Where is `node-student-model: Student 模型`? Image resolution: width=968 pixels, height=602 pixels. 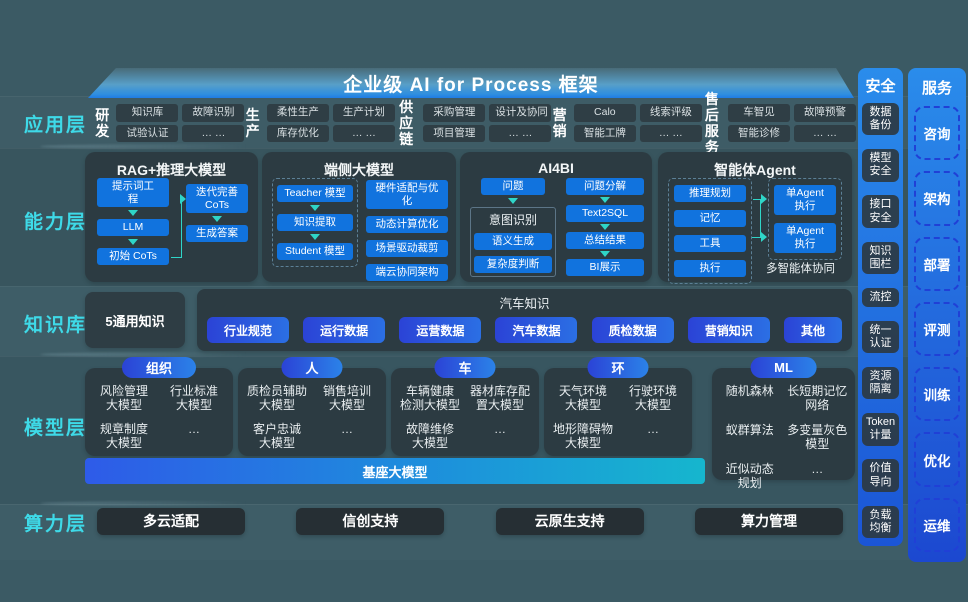
node-student-model: Student 模型 is located at coordinates (315, 251).